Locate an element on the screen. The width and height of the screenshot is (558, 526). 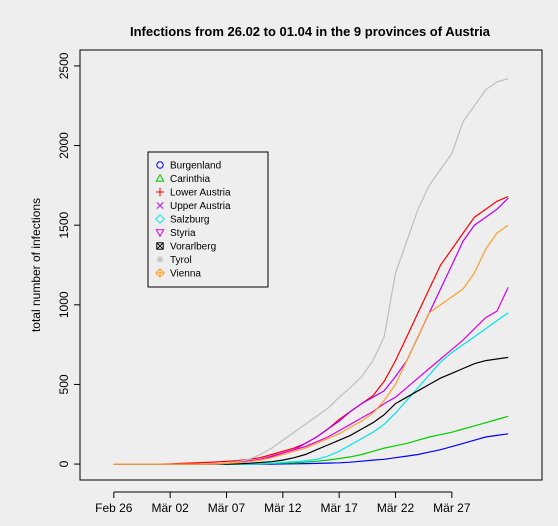
y-tick-label: 0 is located at coordinates (64, 463).